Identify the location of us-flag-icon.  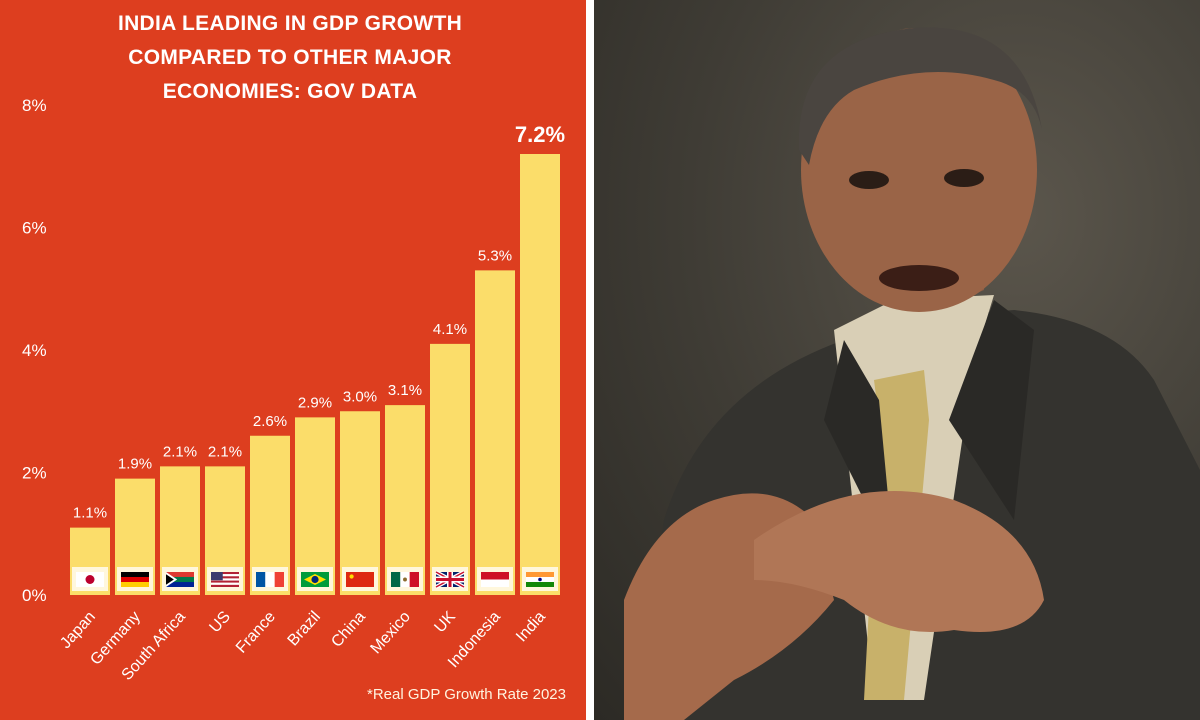
(225, 579).